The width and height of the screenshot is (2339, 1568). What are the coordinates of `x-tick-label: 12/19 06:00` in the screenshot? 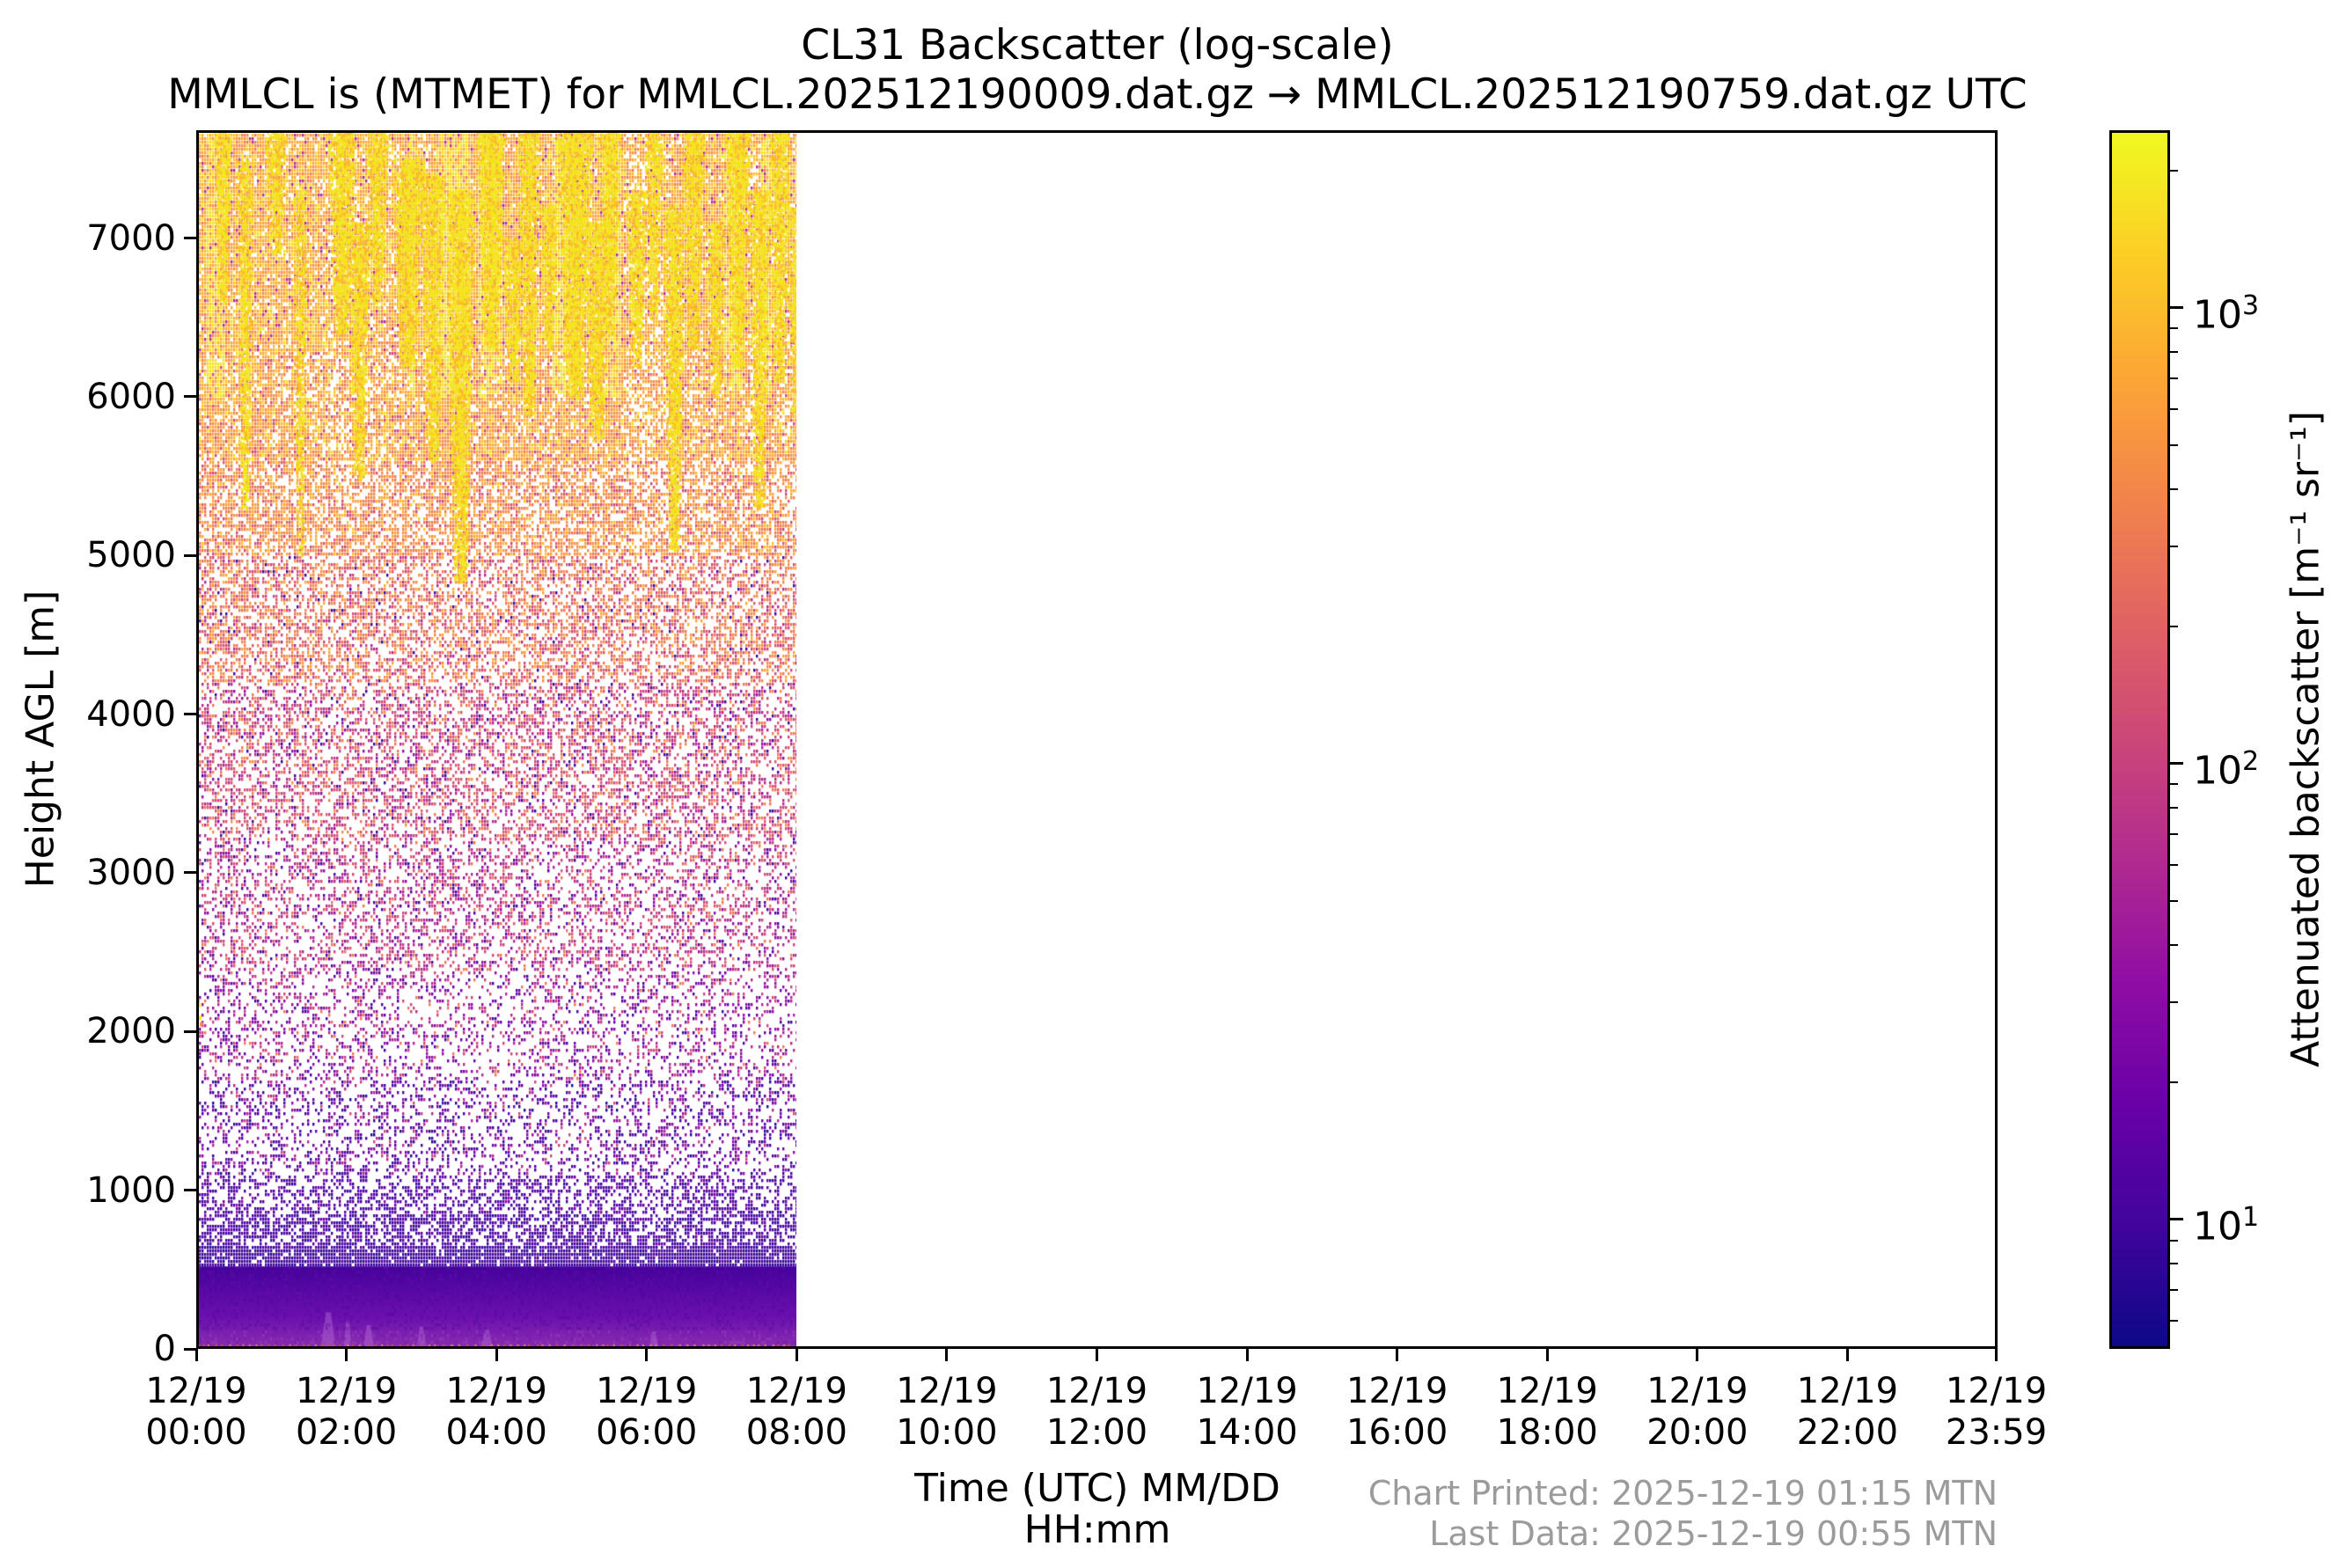 It's located at (647, 1412).